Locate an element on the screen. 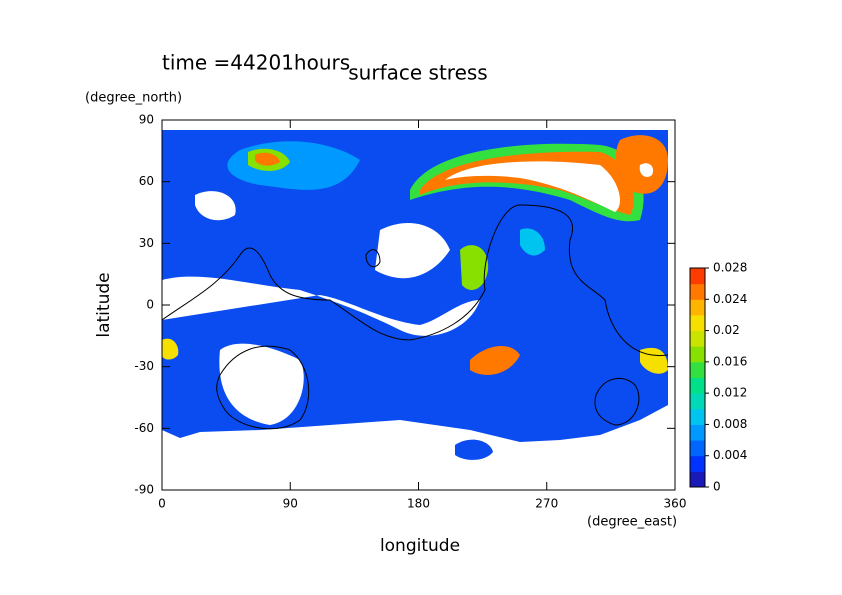 The width and height of the screenshot is (842, 595). colorbar-tick-label: 0.02 is located at coordinates (726, 330).